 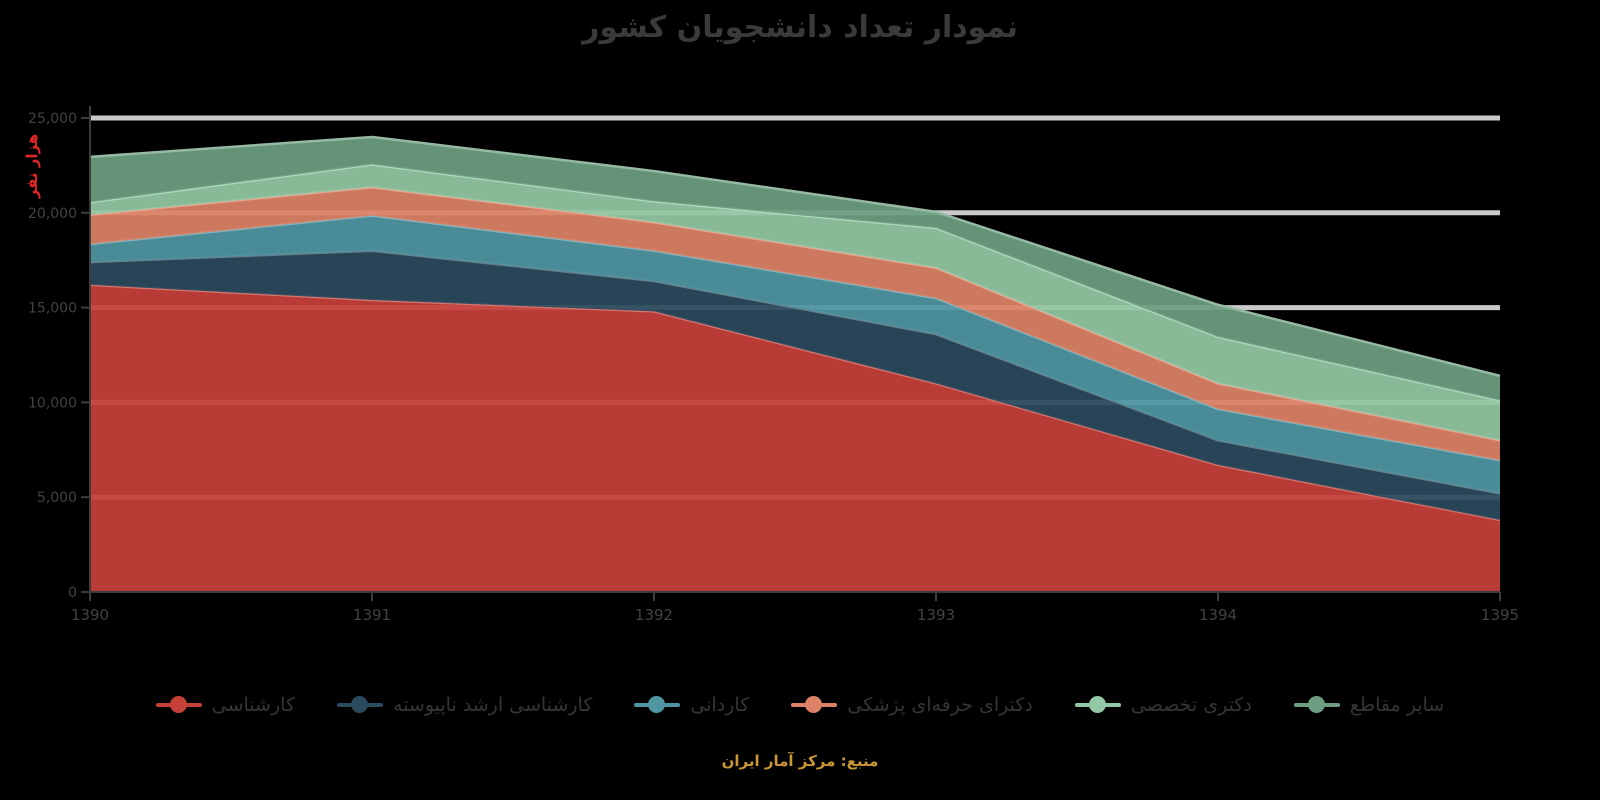 I want to click on y-tick-label: 10,000, so click(x=52, y=403).